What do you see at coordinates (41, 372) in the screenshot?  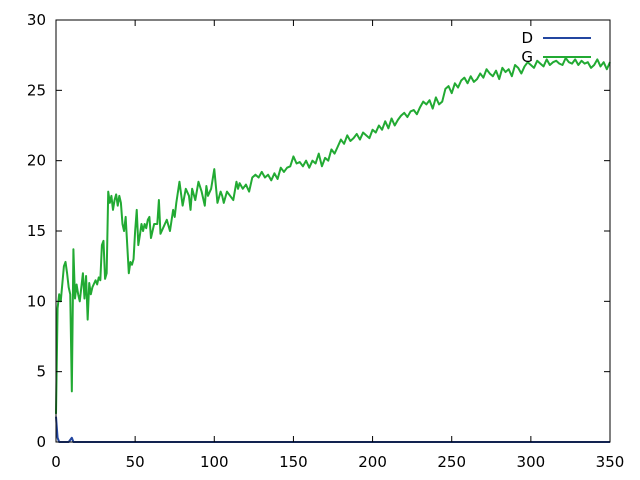 I see `y-tick-label: 5` at bounding box center [41, 372].